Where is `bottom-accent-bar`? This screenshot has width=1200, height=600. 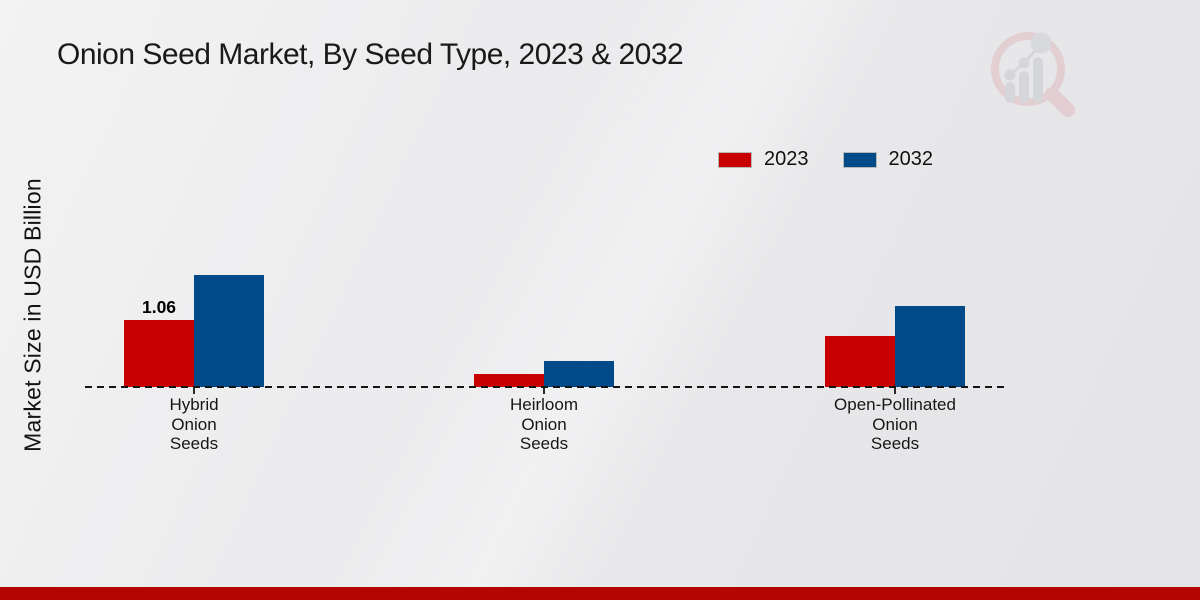
bottom-accent-bar is located at coordinates (600, 593).